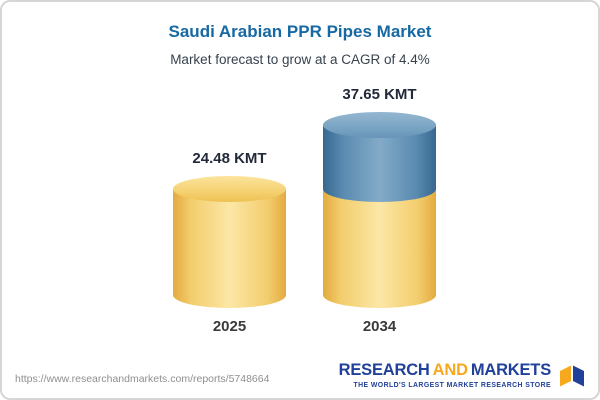  Describe the element at coordinates (229, 326) in the screenshot. I see `category-label-2025: 2025` at that location.